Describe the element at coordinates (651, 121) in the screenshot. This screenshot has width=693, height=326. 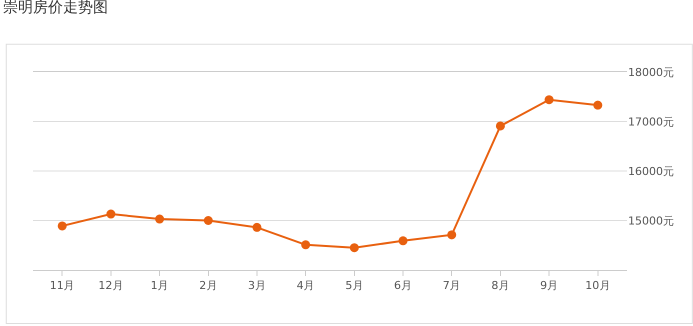
I see `y-tick-label: 17000元` at that location.